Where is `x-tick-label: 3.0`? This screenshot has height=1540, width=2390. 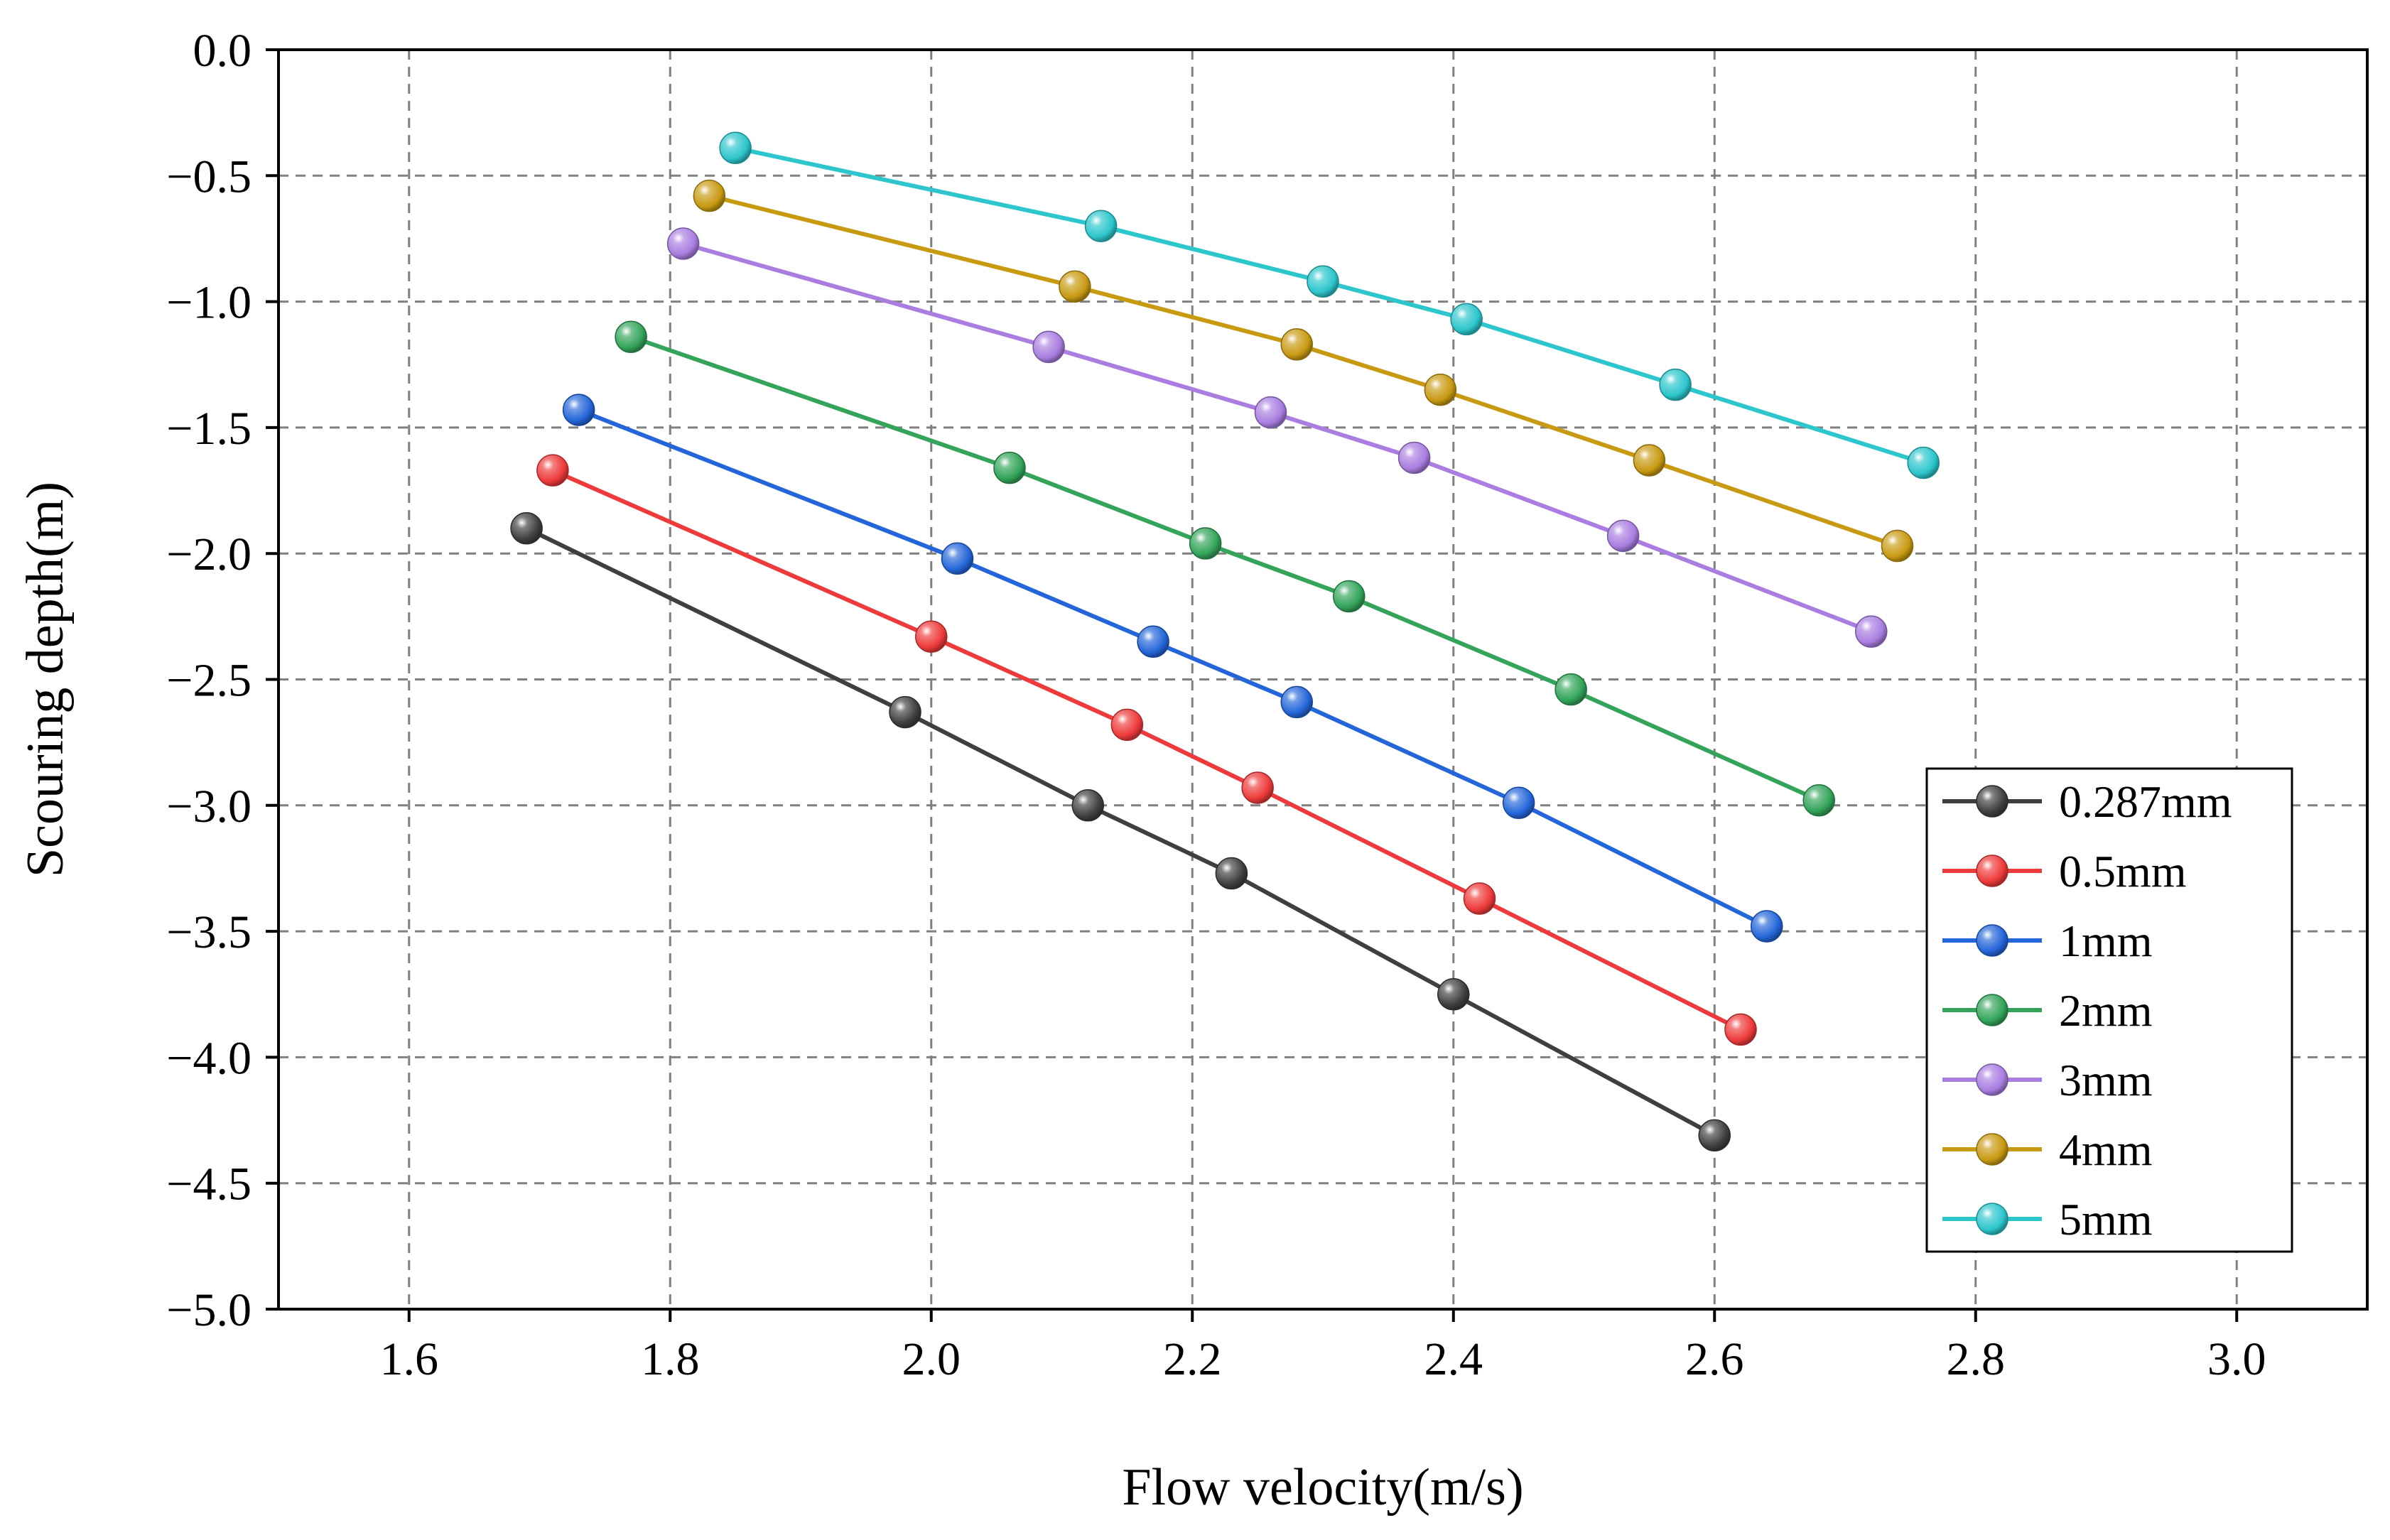
x-tick-label: 3.0 is located at coordinates (2236, 1359).